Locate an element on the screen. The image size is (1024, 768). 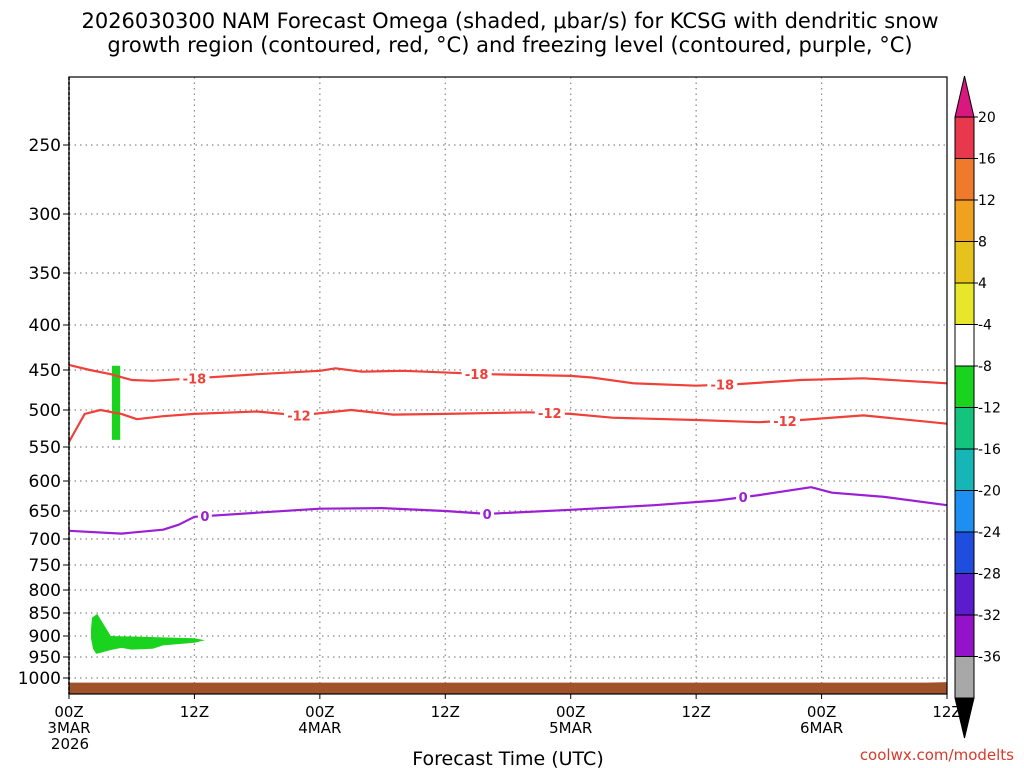
y-tick-label: 850 is located at coordinates (45, 614).